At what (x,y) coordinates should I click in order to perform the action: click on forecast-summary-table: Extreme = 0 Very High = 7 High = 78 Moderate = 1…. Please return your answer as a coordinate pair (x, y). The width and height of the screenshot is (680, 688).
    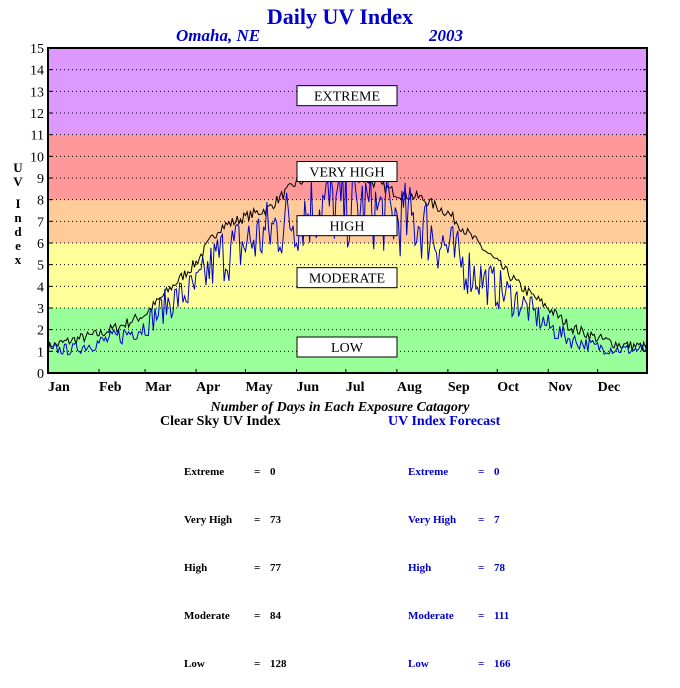
    Looking at the image, I should click on (459, 559).